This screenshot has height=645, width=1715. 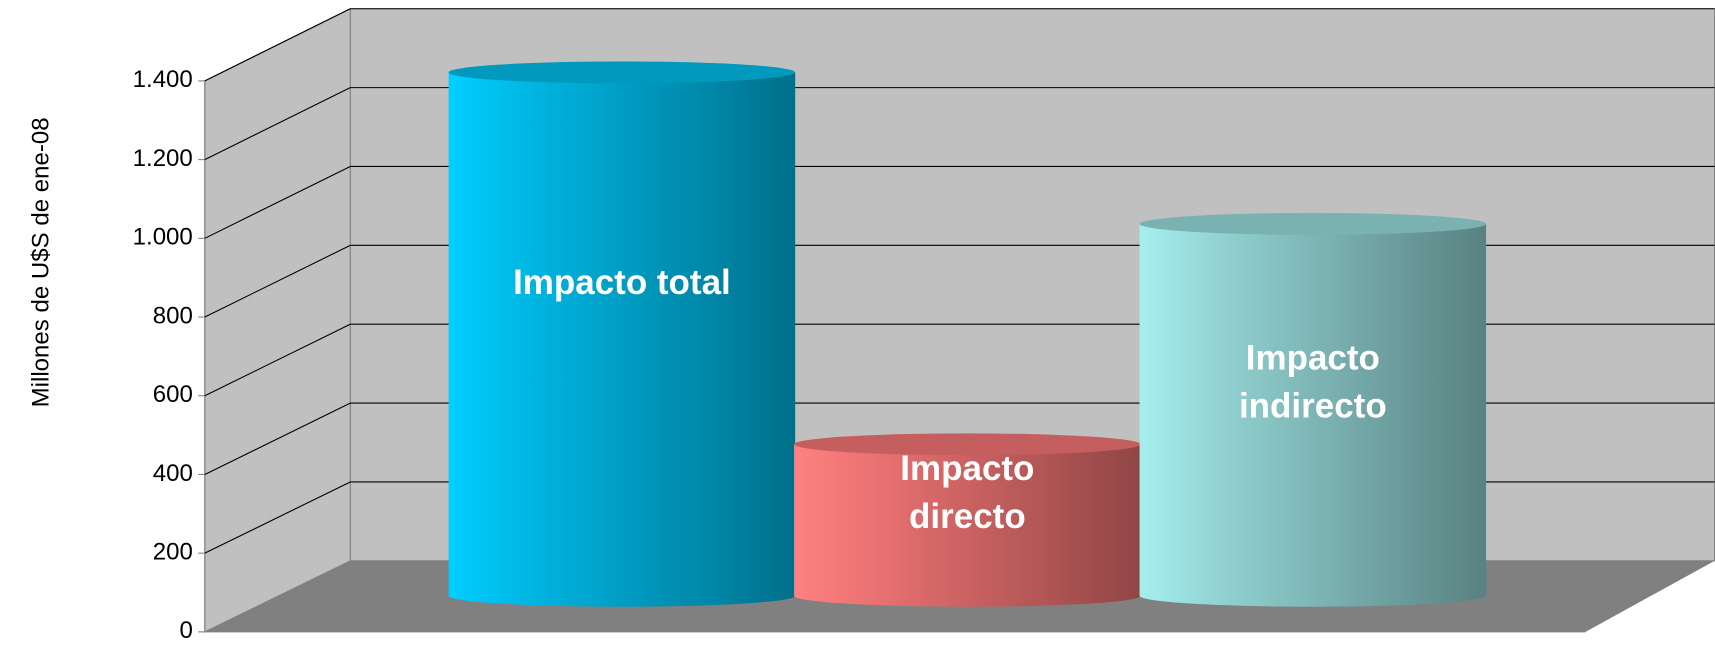 What do you see at coordinates (173, 315) in the screenshot?
I see `y-tick-label: 800` at bounding box center [173, 315].